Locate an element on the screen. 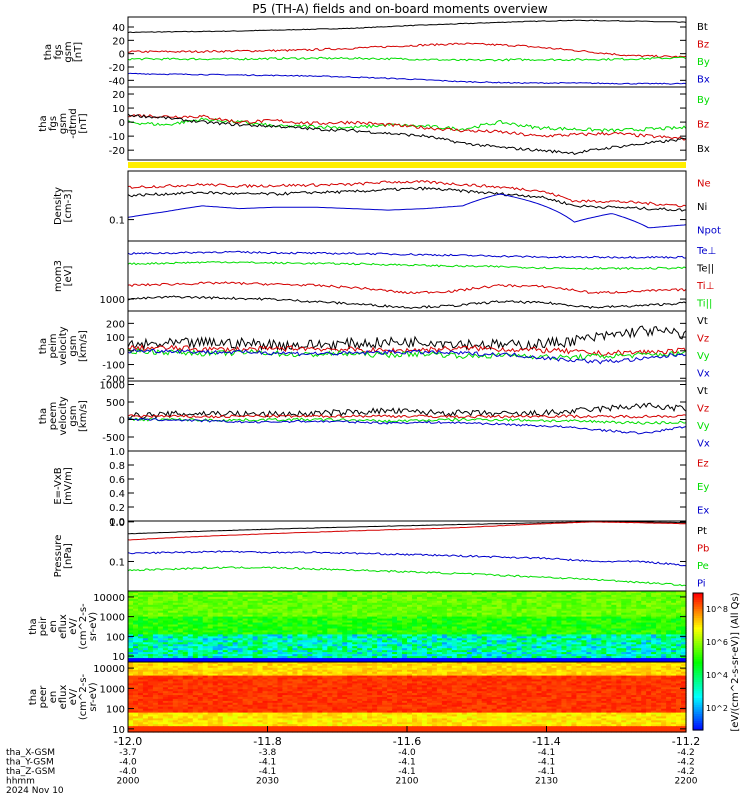 This screenshot has height=800, width=750. y-axis-label: [eV] is located at coordinates (68, 276).